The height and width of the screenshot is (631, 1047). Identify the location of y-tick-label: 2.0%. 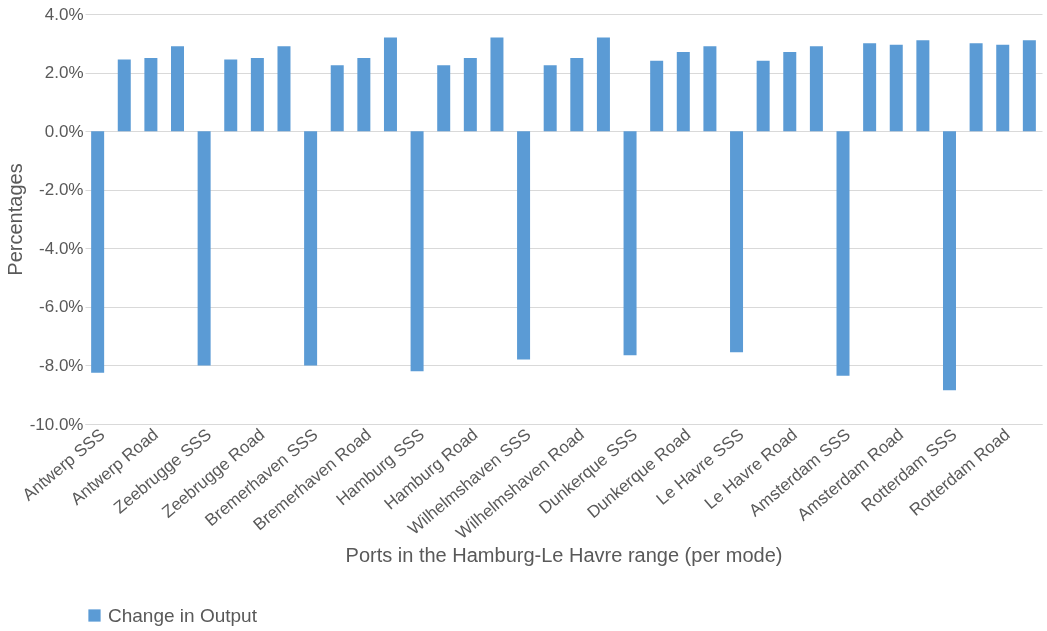
(64, 73).